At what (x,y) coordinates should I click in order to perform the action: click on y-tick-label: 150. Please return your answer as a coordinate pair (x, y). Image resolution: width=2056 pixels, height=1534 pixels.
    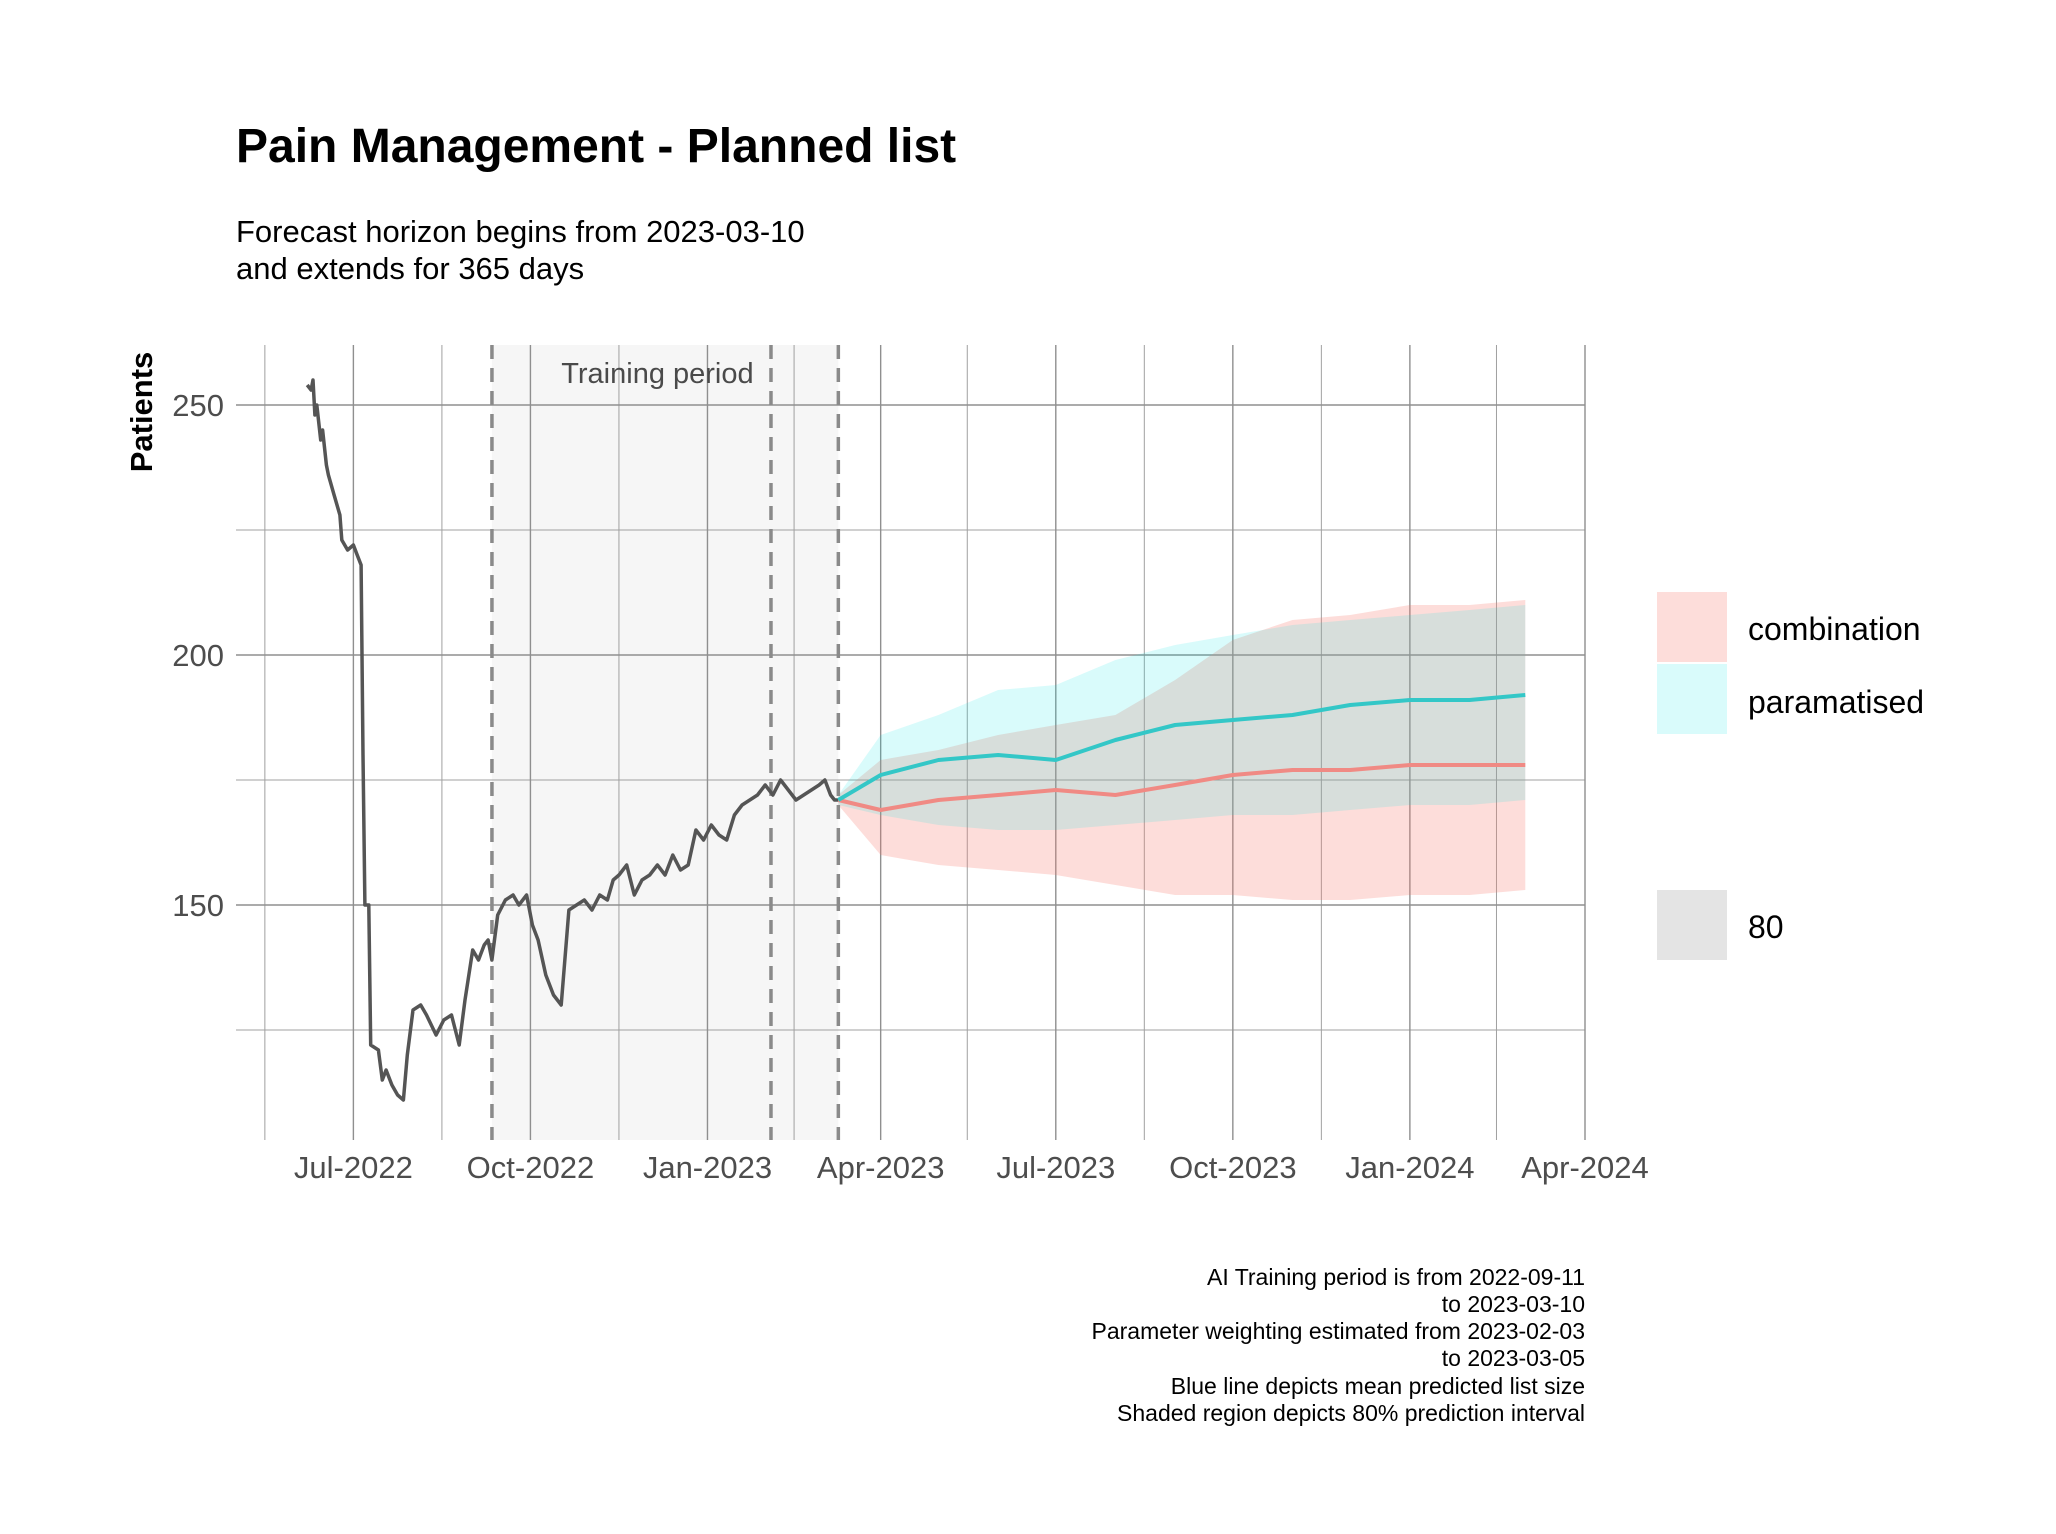
    Looking at the image, I should click on (198, 905).